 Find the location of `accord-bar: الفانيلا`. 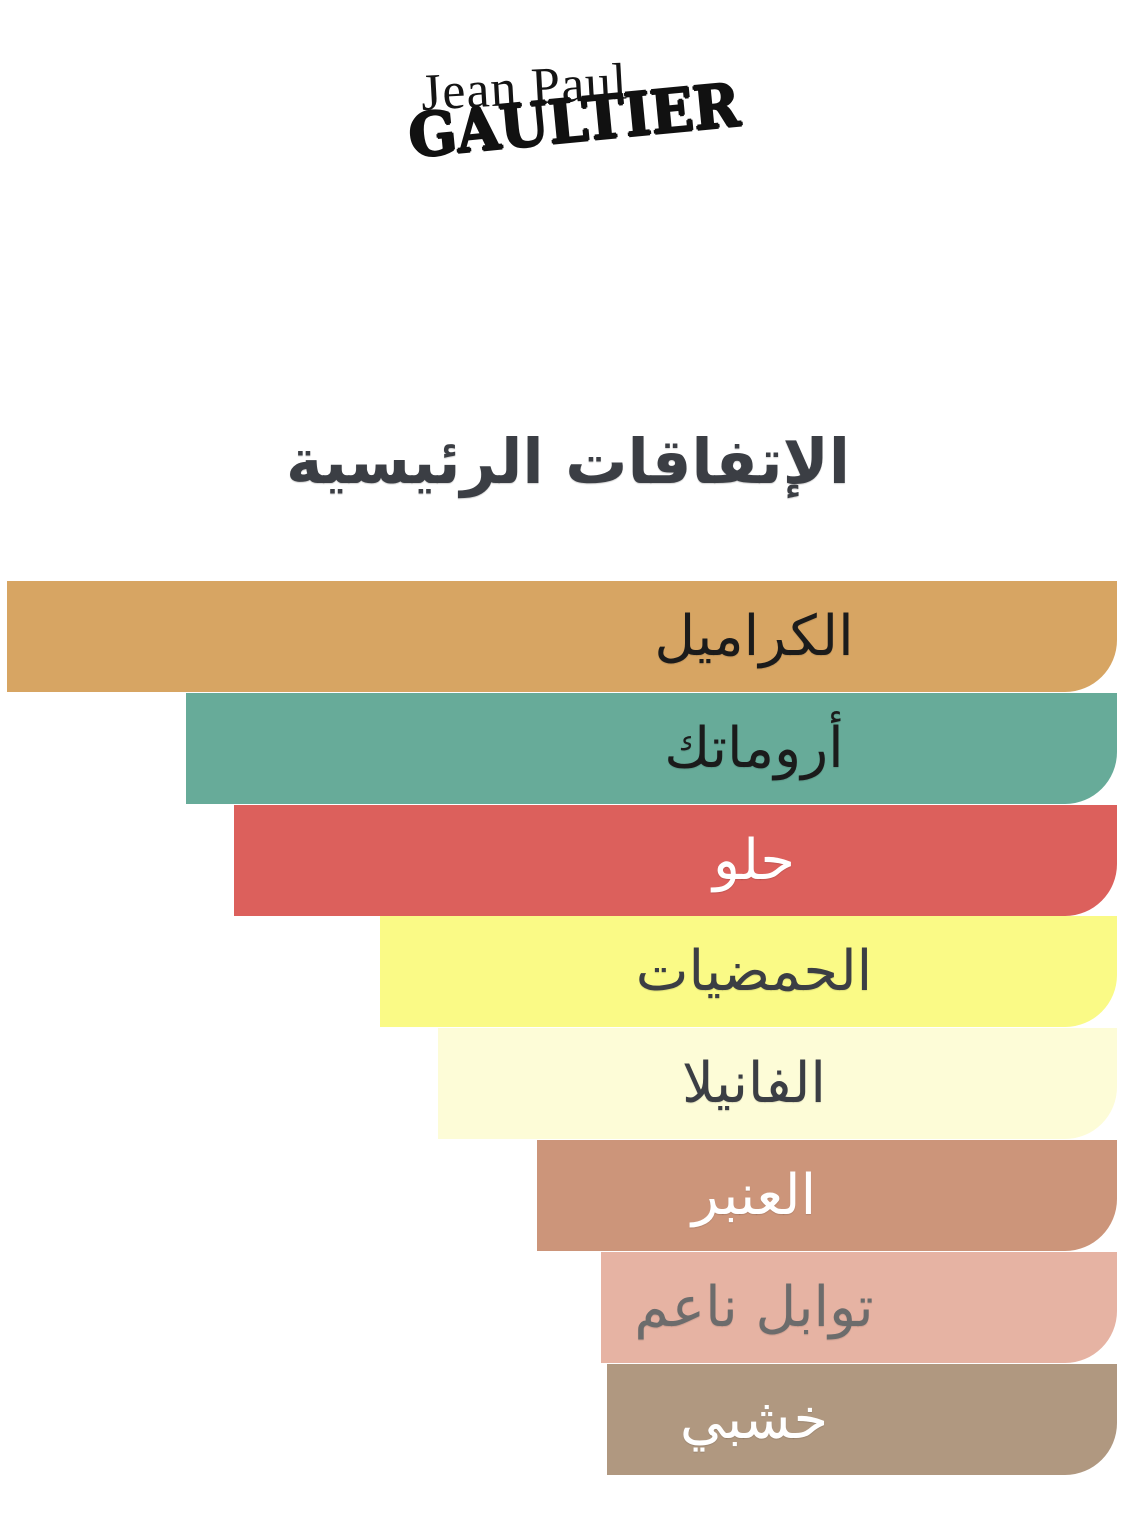

accord-bar: الفانيلا is located at coordinates (777, 1083).